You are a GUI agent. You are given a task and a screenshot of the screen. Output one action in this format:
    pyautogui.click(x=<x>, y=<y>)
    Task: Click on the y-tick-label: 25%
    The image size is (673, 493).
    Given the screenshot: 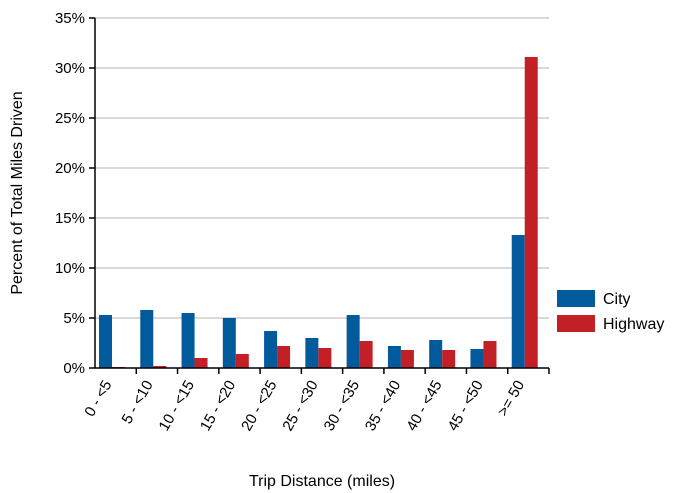 What is the action you would take?
    pyautogui.click(x=70, y=118)
    